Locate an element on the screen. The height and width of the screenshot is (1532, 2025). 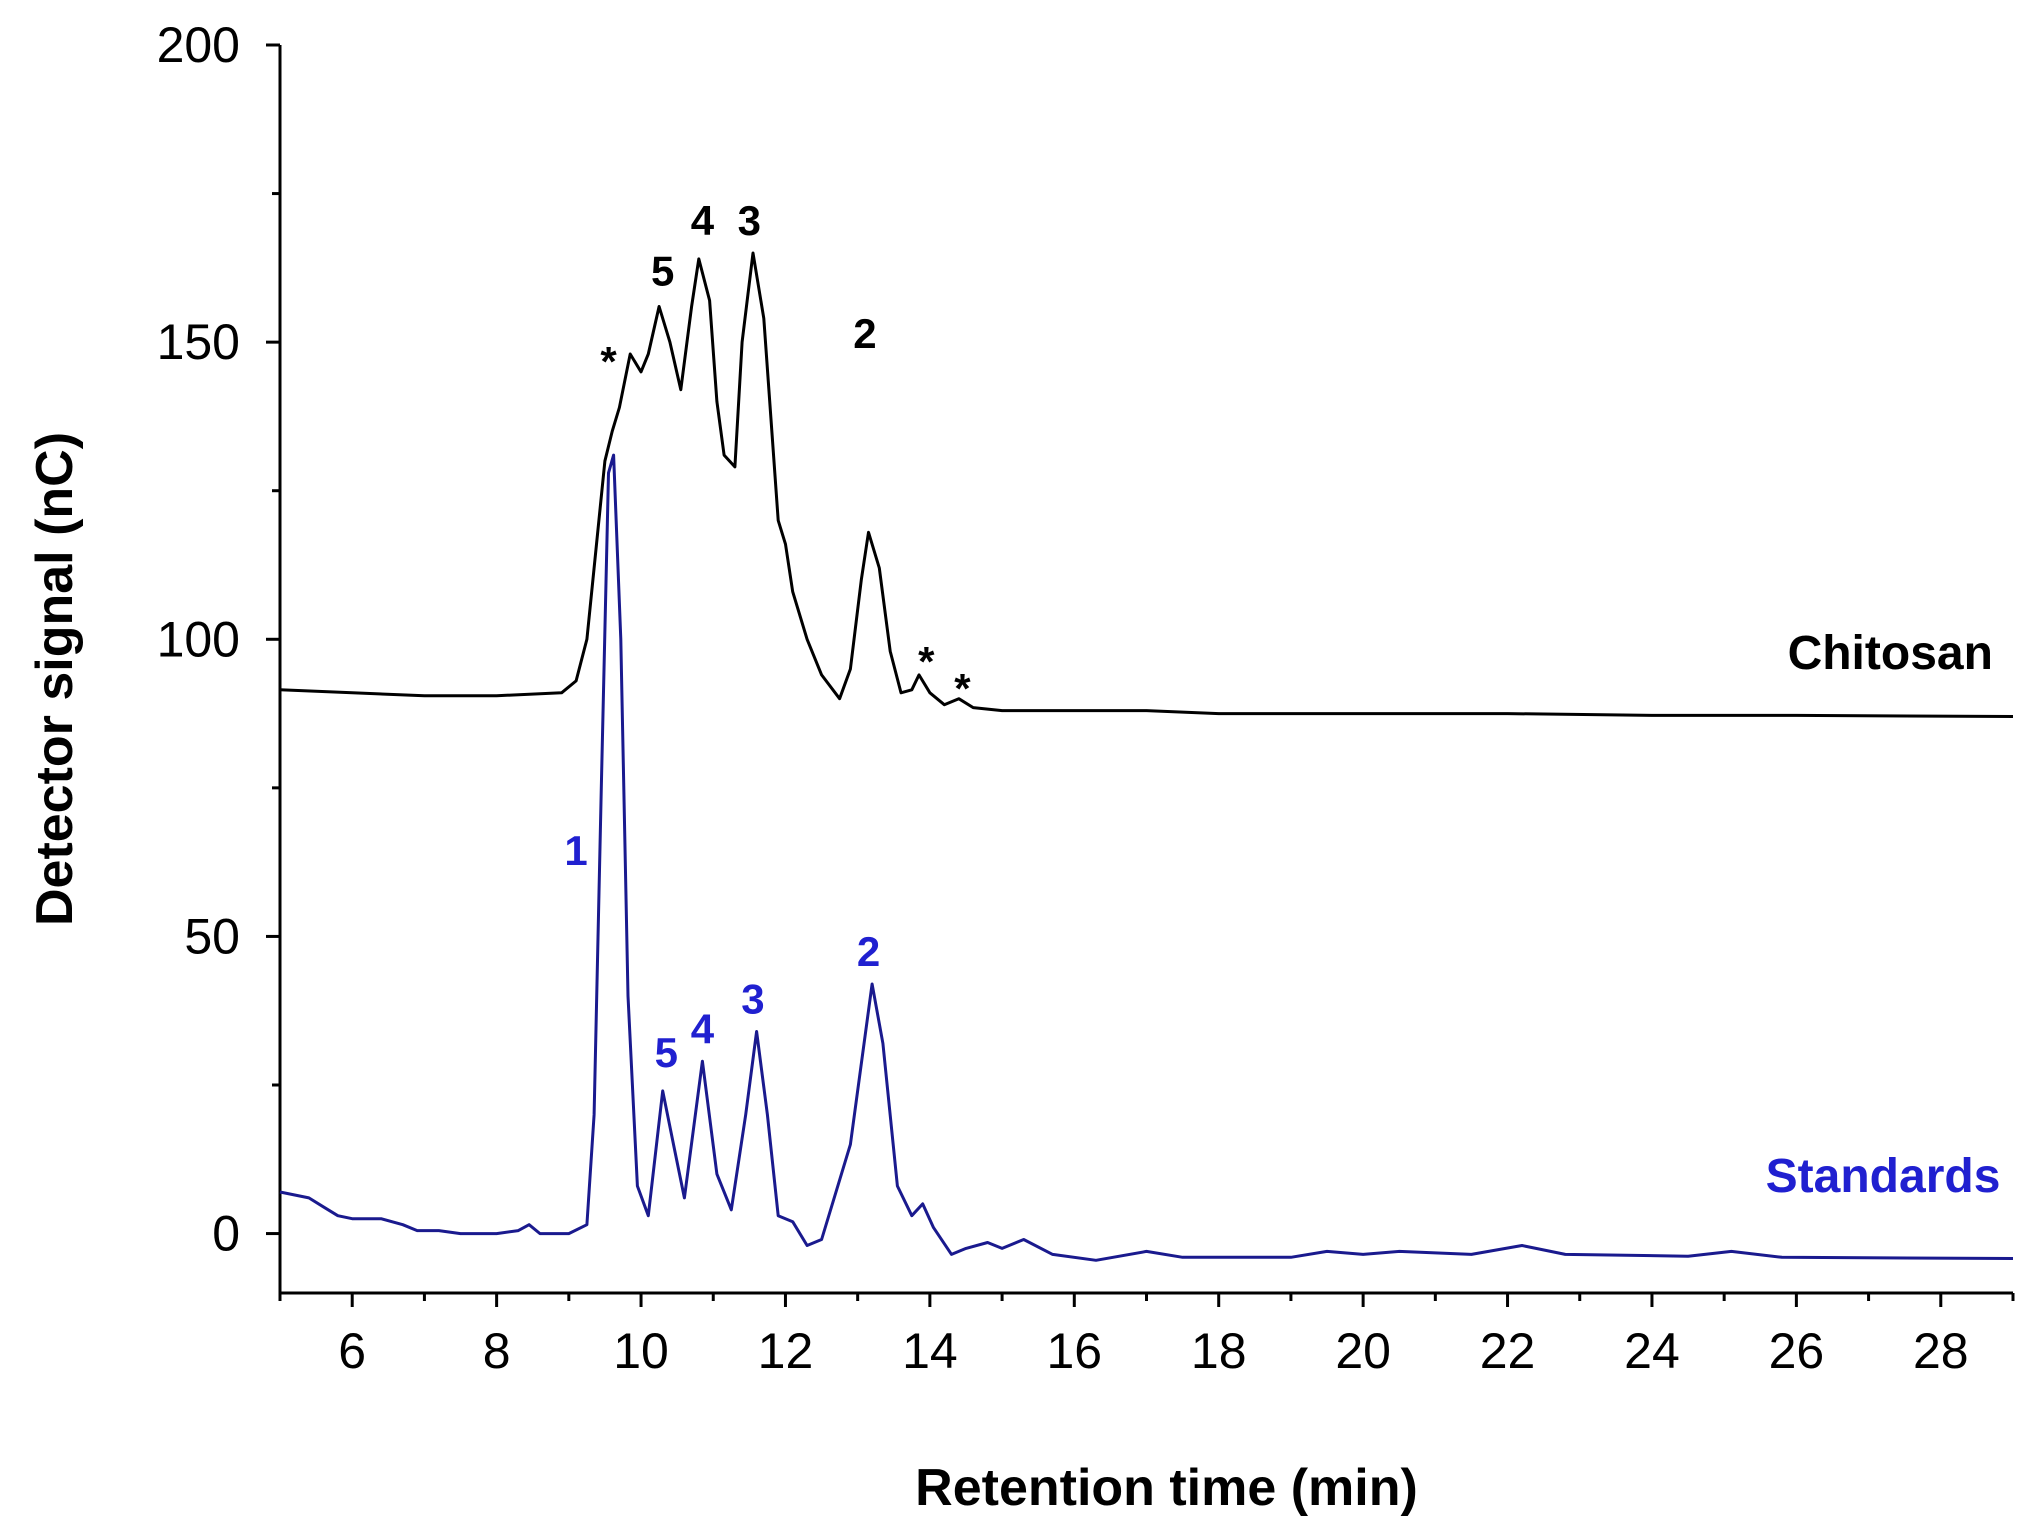
x-axis-title: Retention time (min) is located at coordinates (1166, 1488).